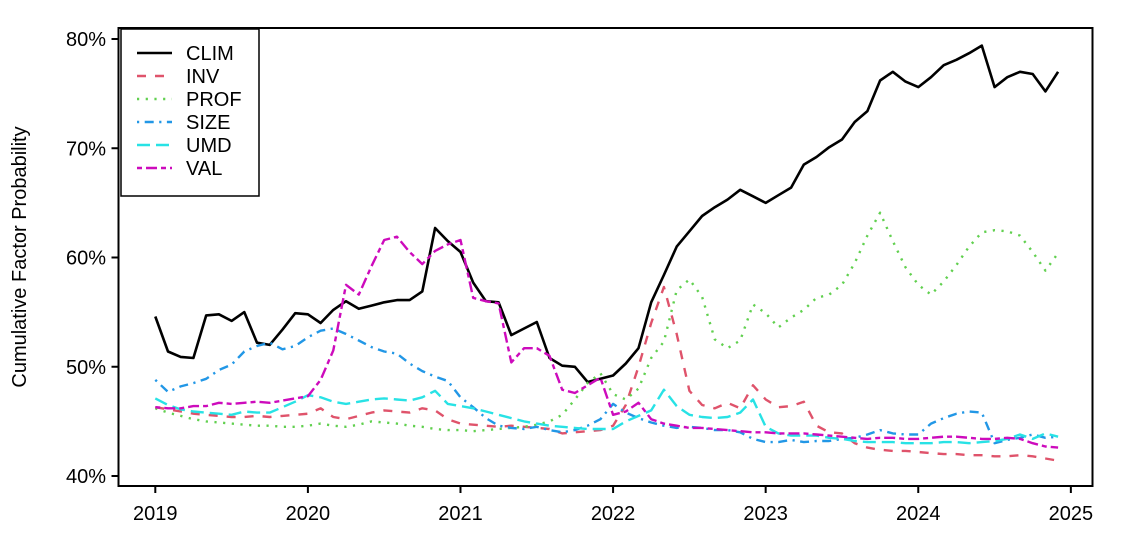 This screenshot has width=1125, height=555. Describe the element at coordinates (613, 514) in the screenshot. I see `x-tick-label-2022: 2022` at that location.